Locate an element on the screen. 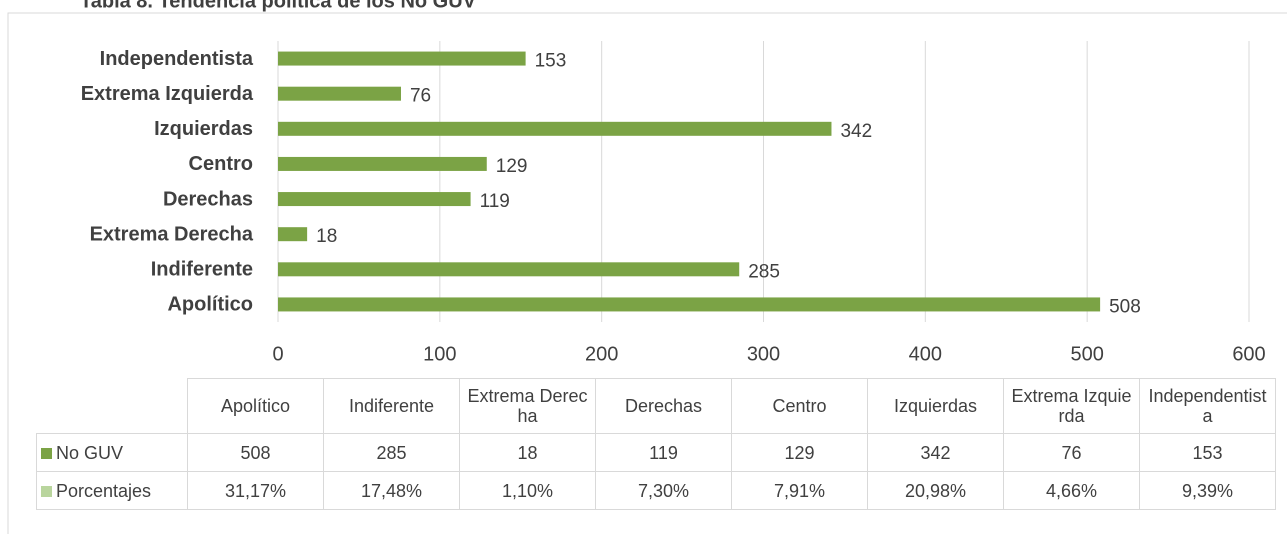  table-value: 31,17% is located at coordinates (255, 490).